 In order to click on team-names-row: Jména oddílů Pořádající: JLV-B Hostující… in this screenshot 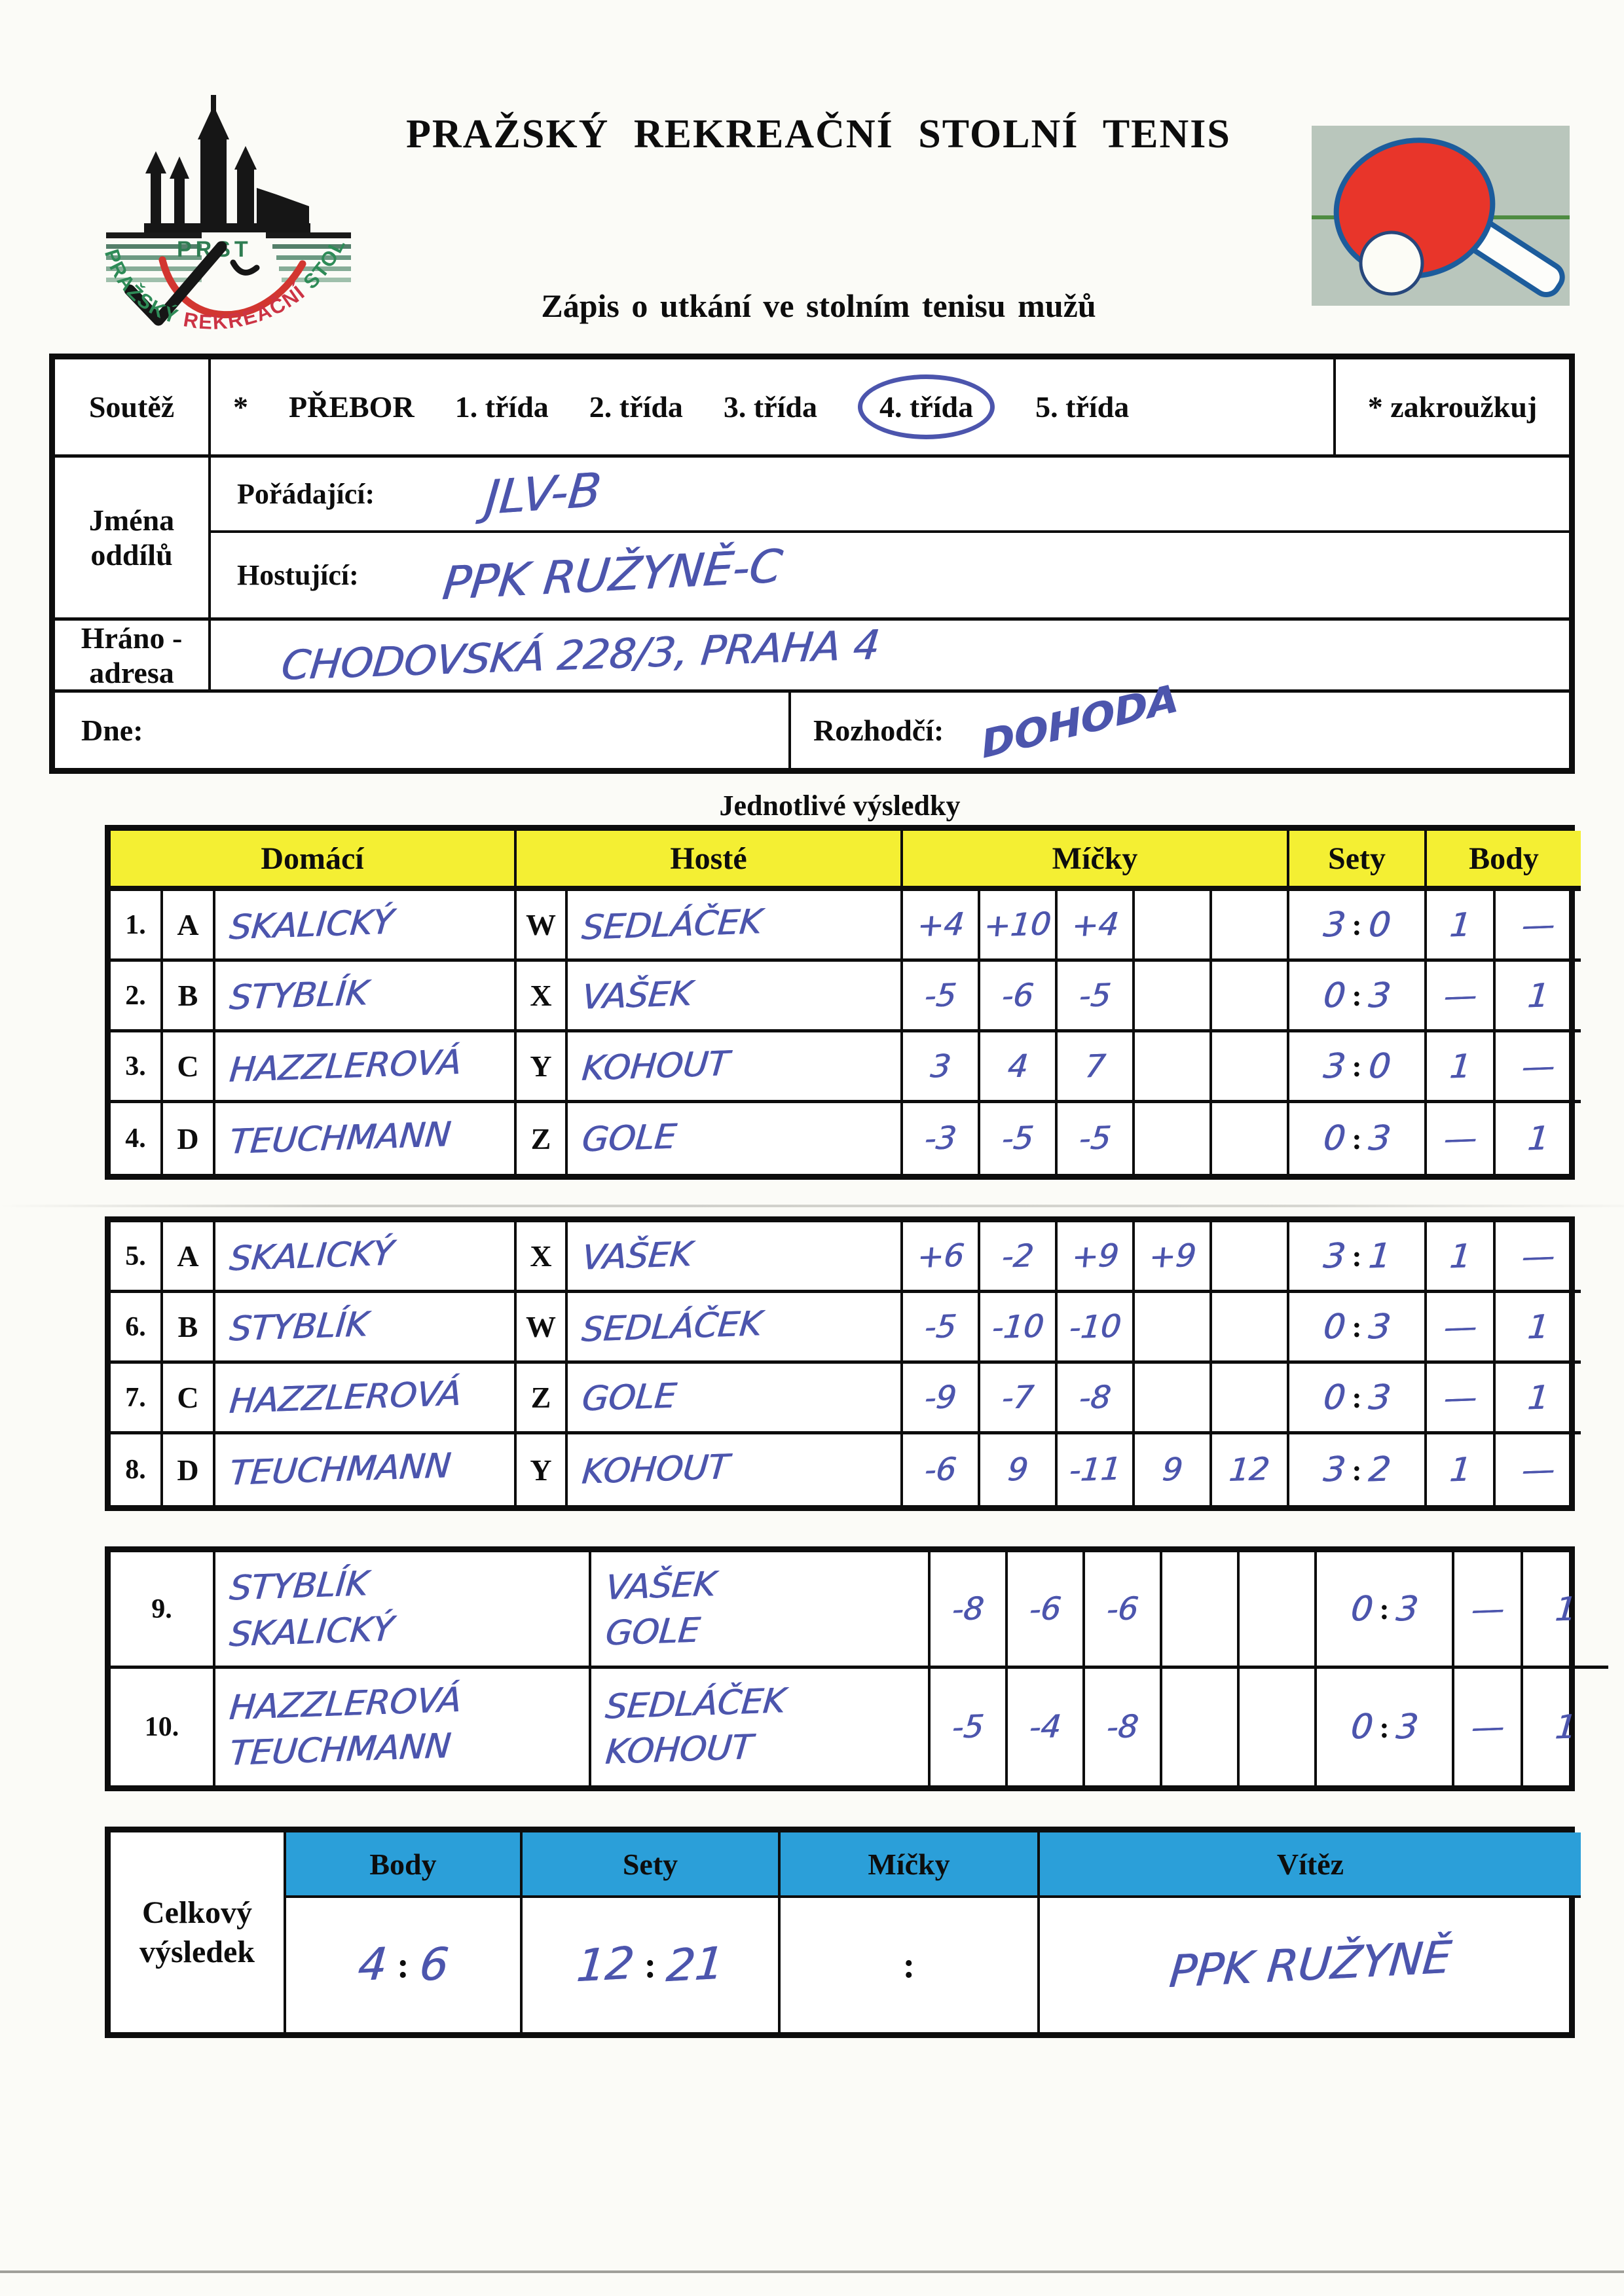, I will do `click(812, 539)`.